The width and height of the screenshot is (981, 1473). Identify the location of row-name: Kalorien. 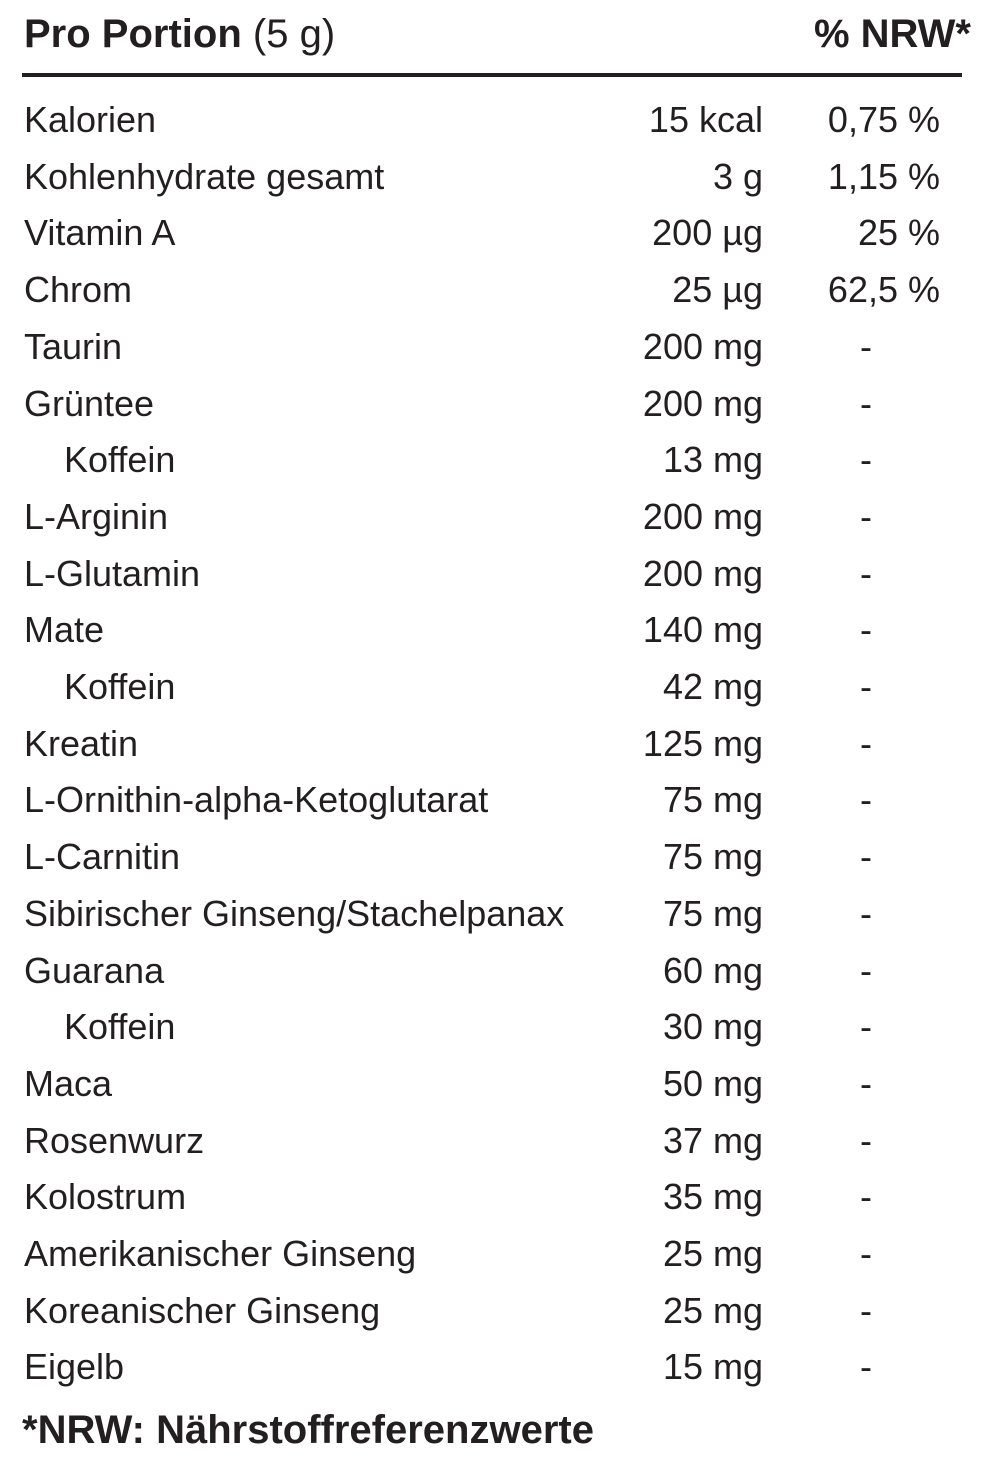
(90, 119).